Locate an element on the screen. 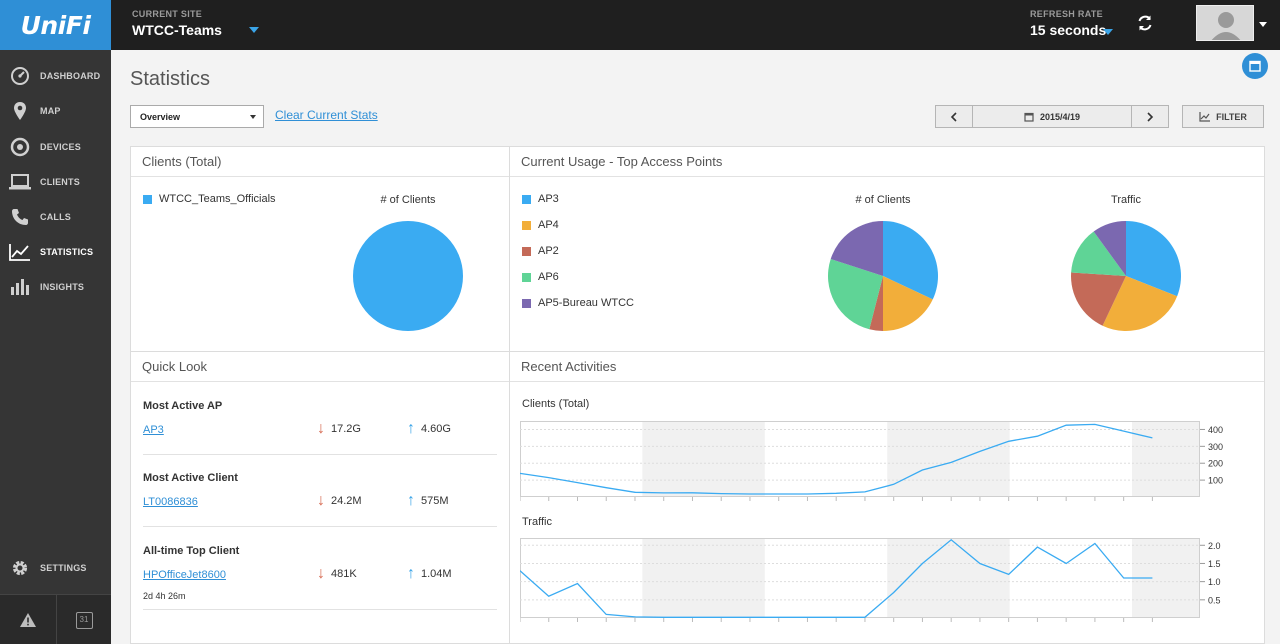  date-picker-button: 2015/4/19 is located at coordinates (1052, 116).